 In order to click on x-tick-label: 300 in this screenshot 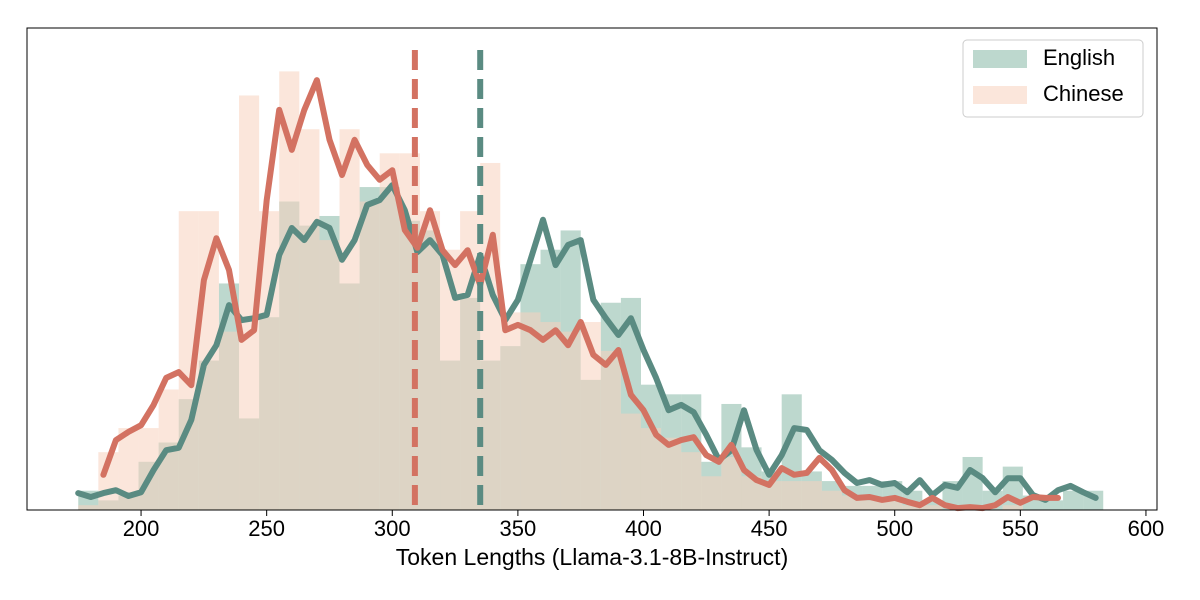, I will do `click(392, 528)`.